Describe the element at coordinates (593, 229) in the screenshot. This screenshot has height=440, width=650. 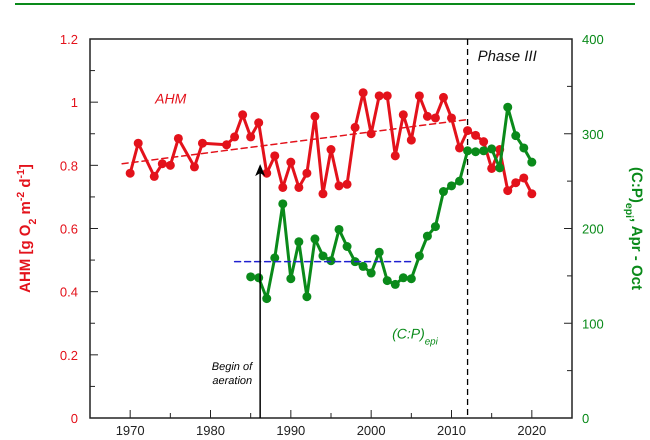
I see `y2-tick-label: 200` at that location.